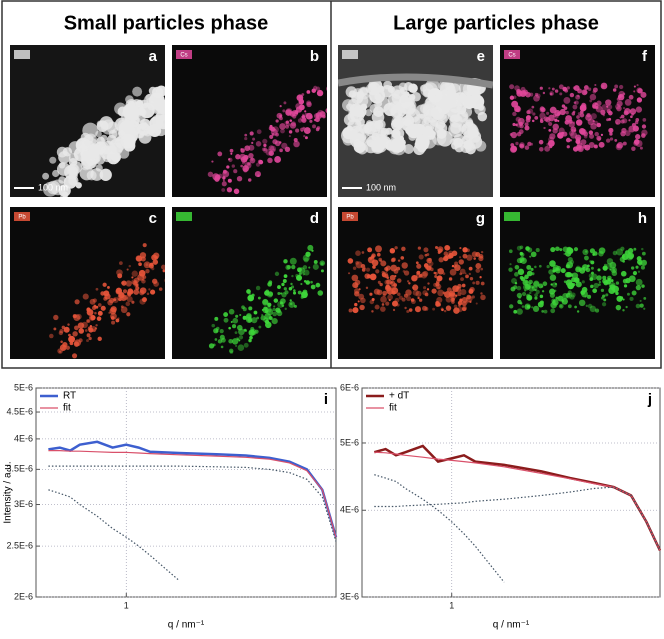 The image size is (664, 639). What do you see at coordinates (349, 387) in the screenshot?
I see `y-tick-label: 6E-6` at bounding box center [349, 387].